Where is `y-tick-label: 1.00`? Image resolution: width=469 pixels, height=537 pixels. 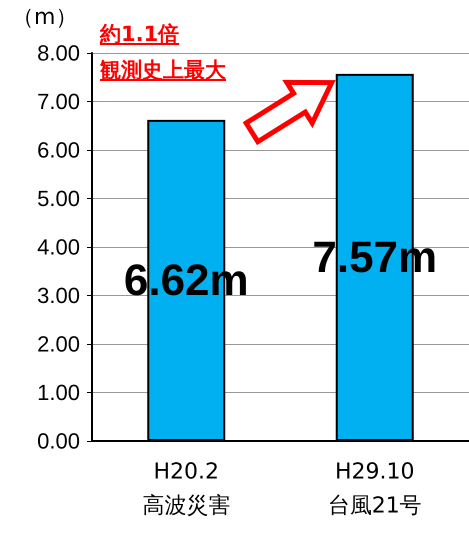
y-tick-label: 1.00 is located at coordinates (58, 392).